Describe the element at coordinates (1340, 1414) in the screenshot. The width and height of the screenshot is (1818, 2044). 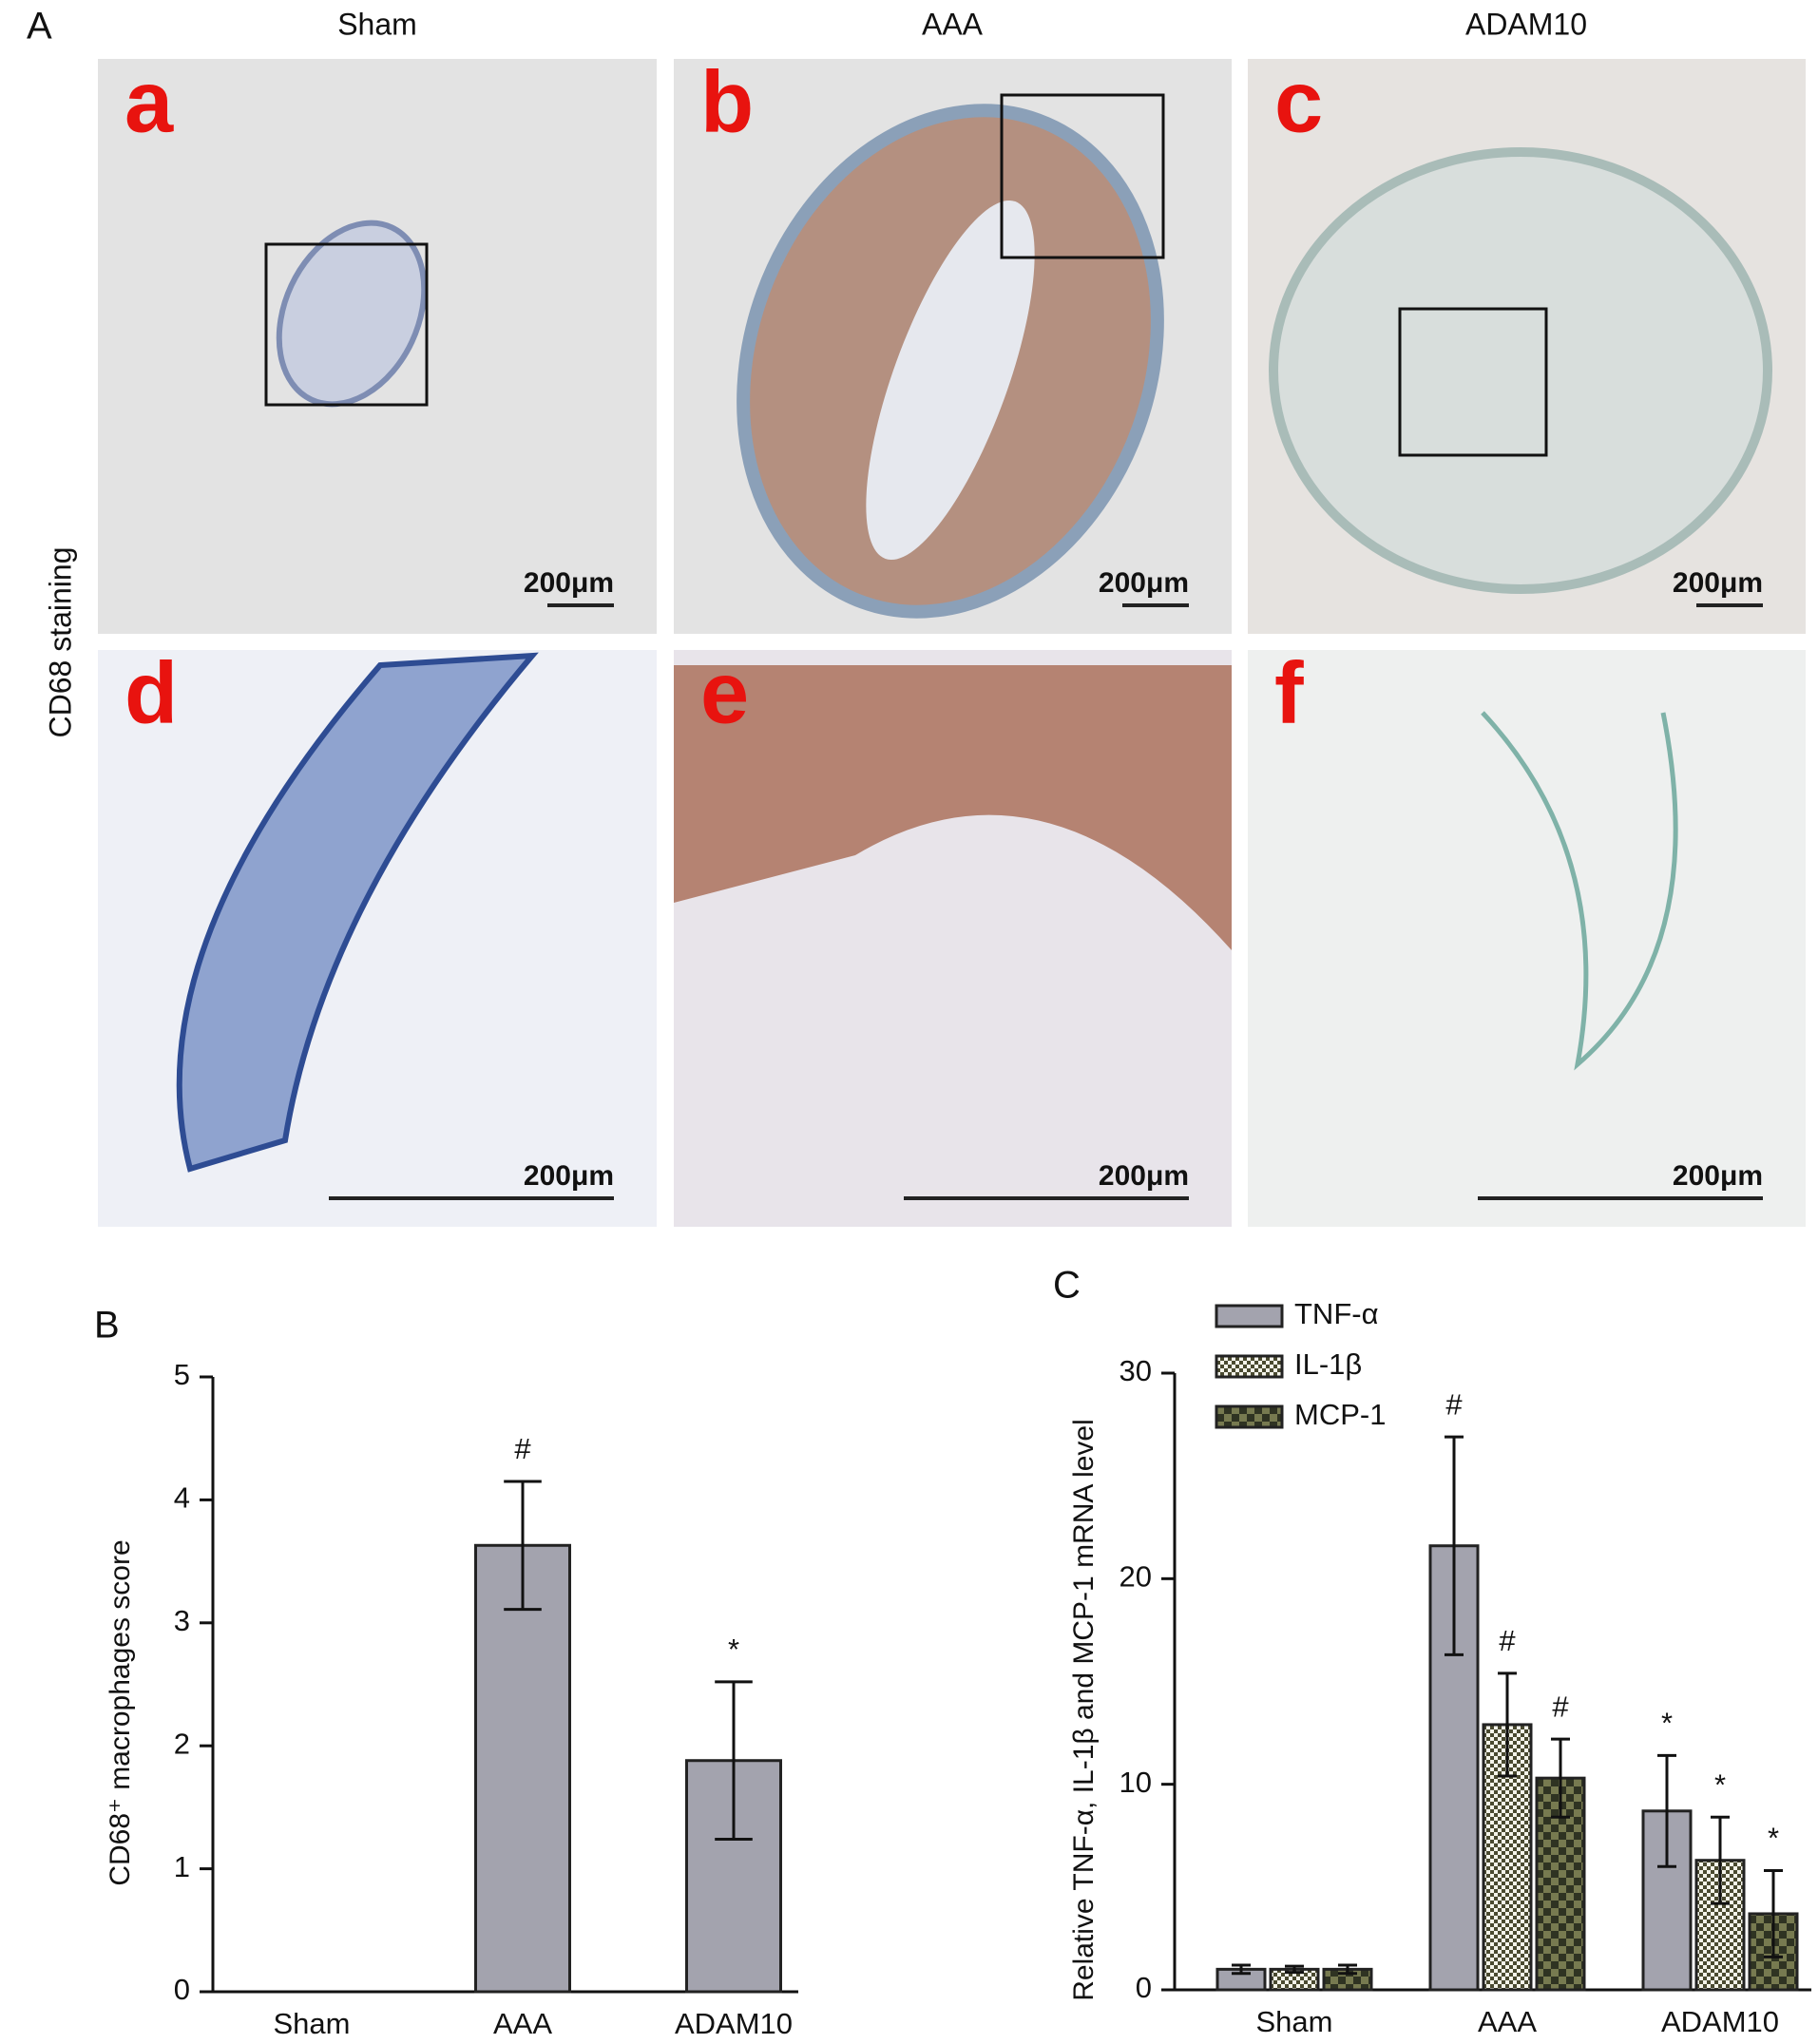
I see `legend-label: MCP-1` at that location.